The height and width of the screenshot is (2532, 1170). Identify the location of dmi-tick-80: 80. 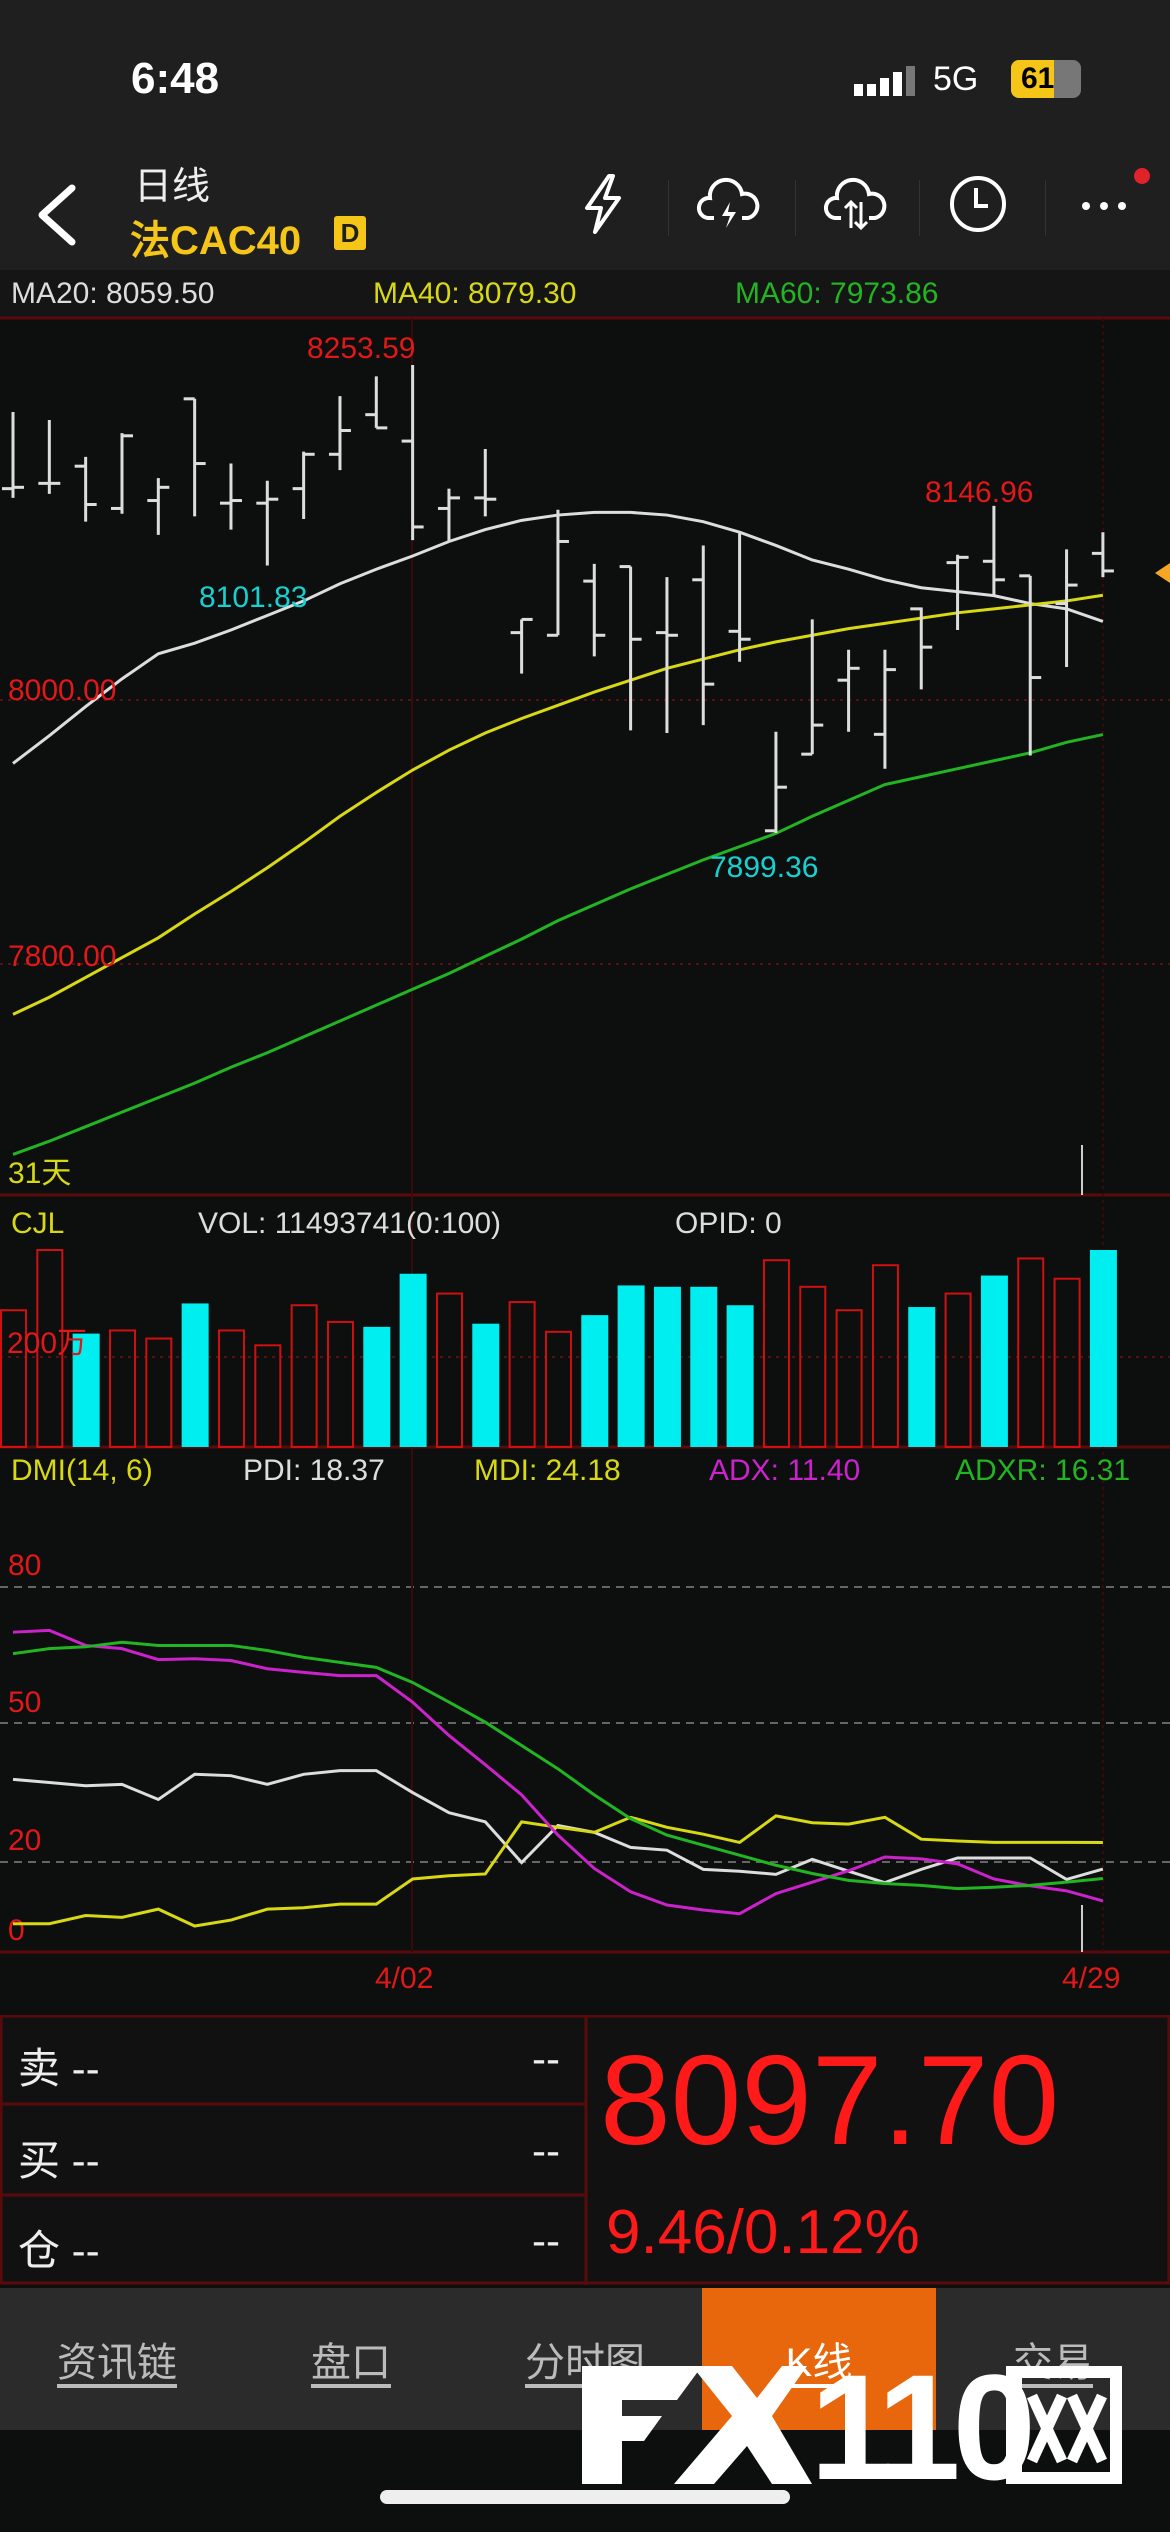
(24, 1565).